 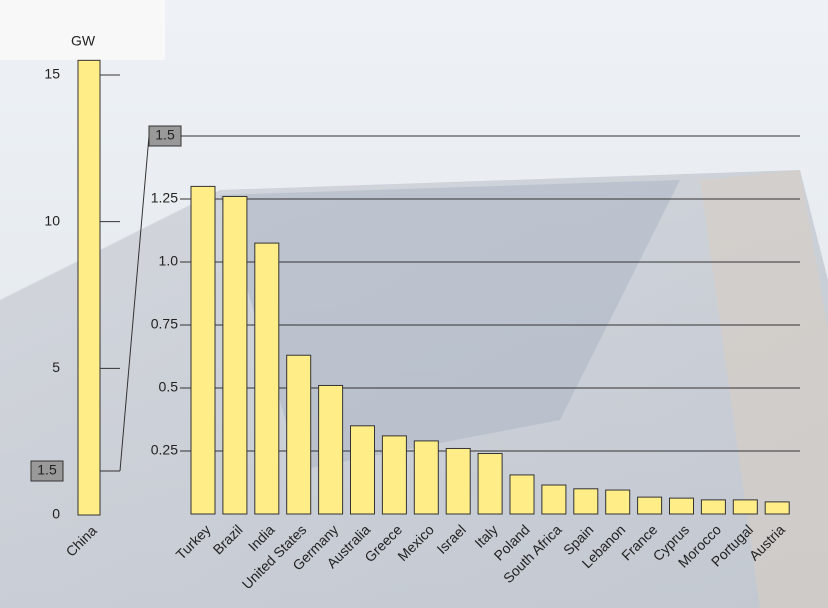 I want to click on tick-label-box, so click(x=47, y=471).